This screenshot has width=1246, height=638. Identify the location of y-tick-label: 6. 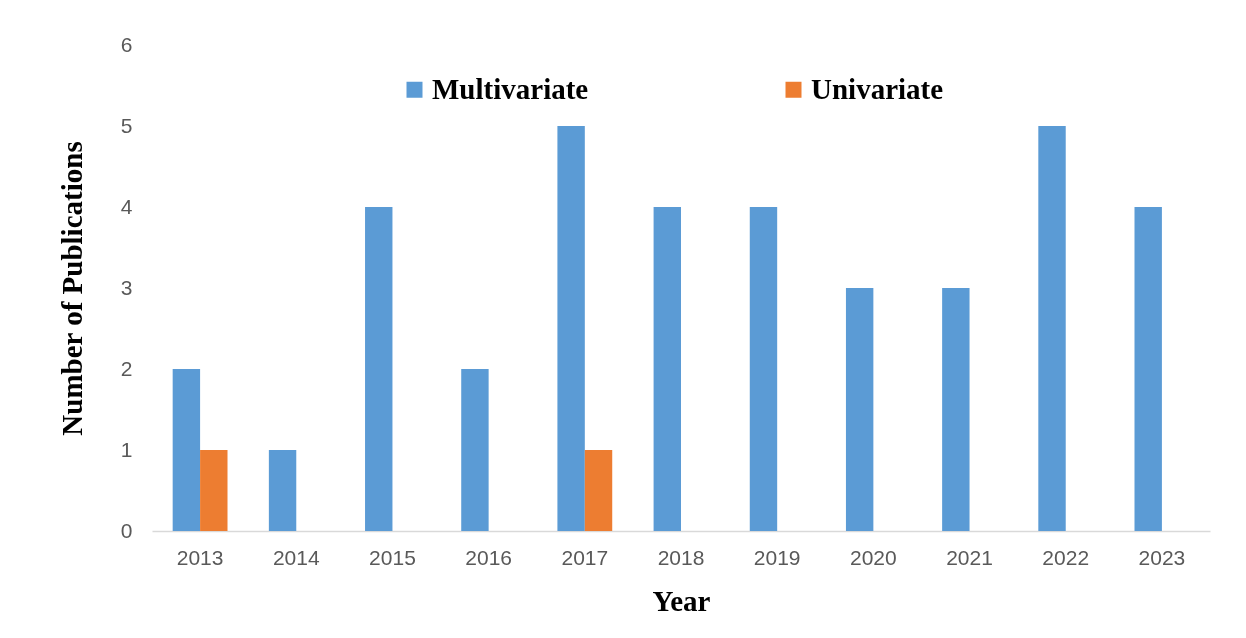
(126, 44).